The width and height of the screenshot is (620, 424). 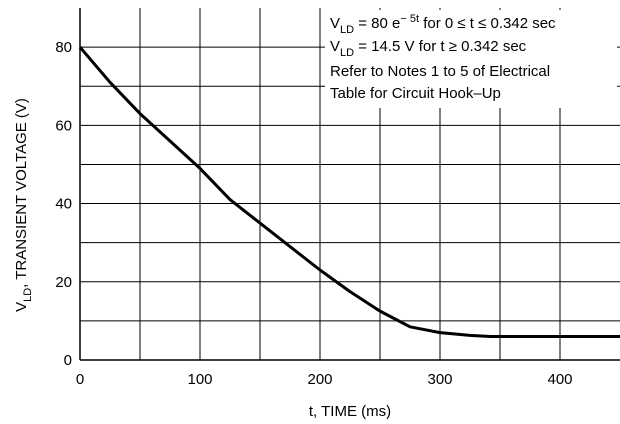 I want to click on y-tick-labels: 0 20 40 60 80, so click(x=63, y=204).